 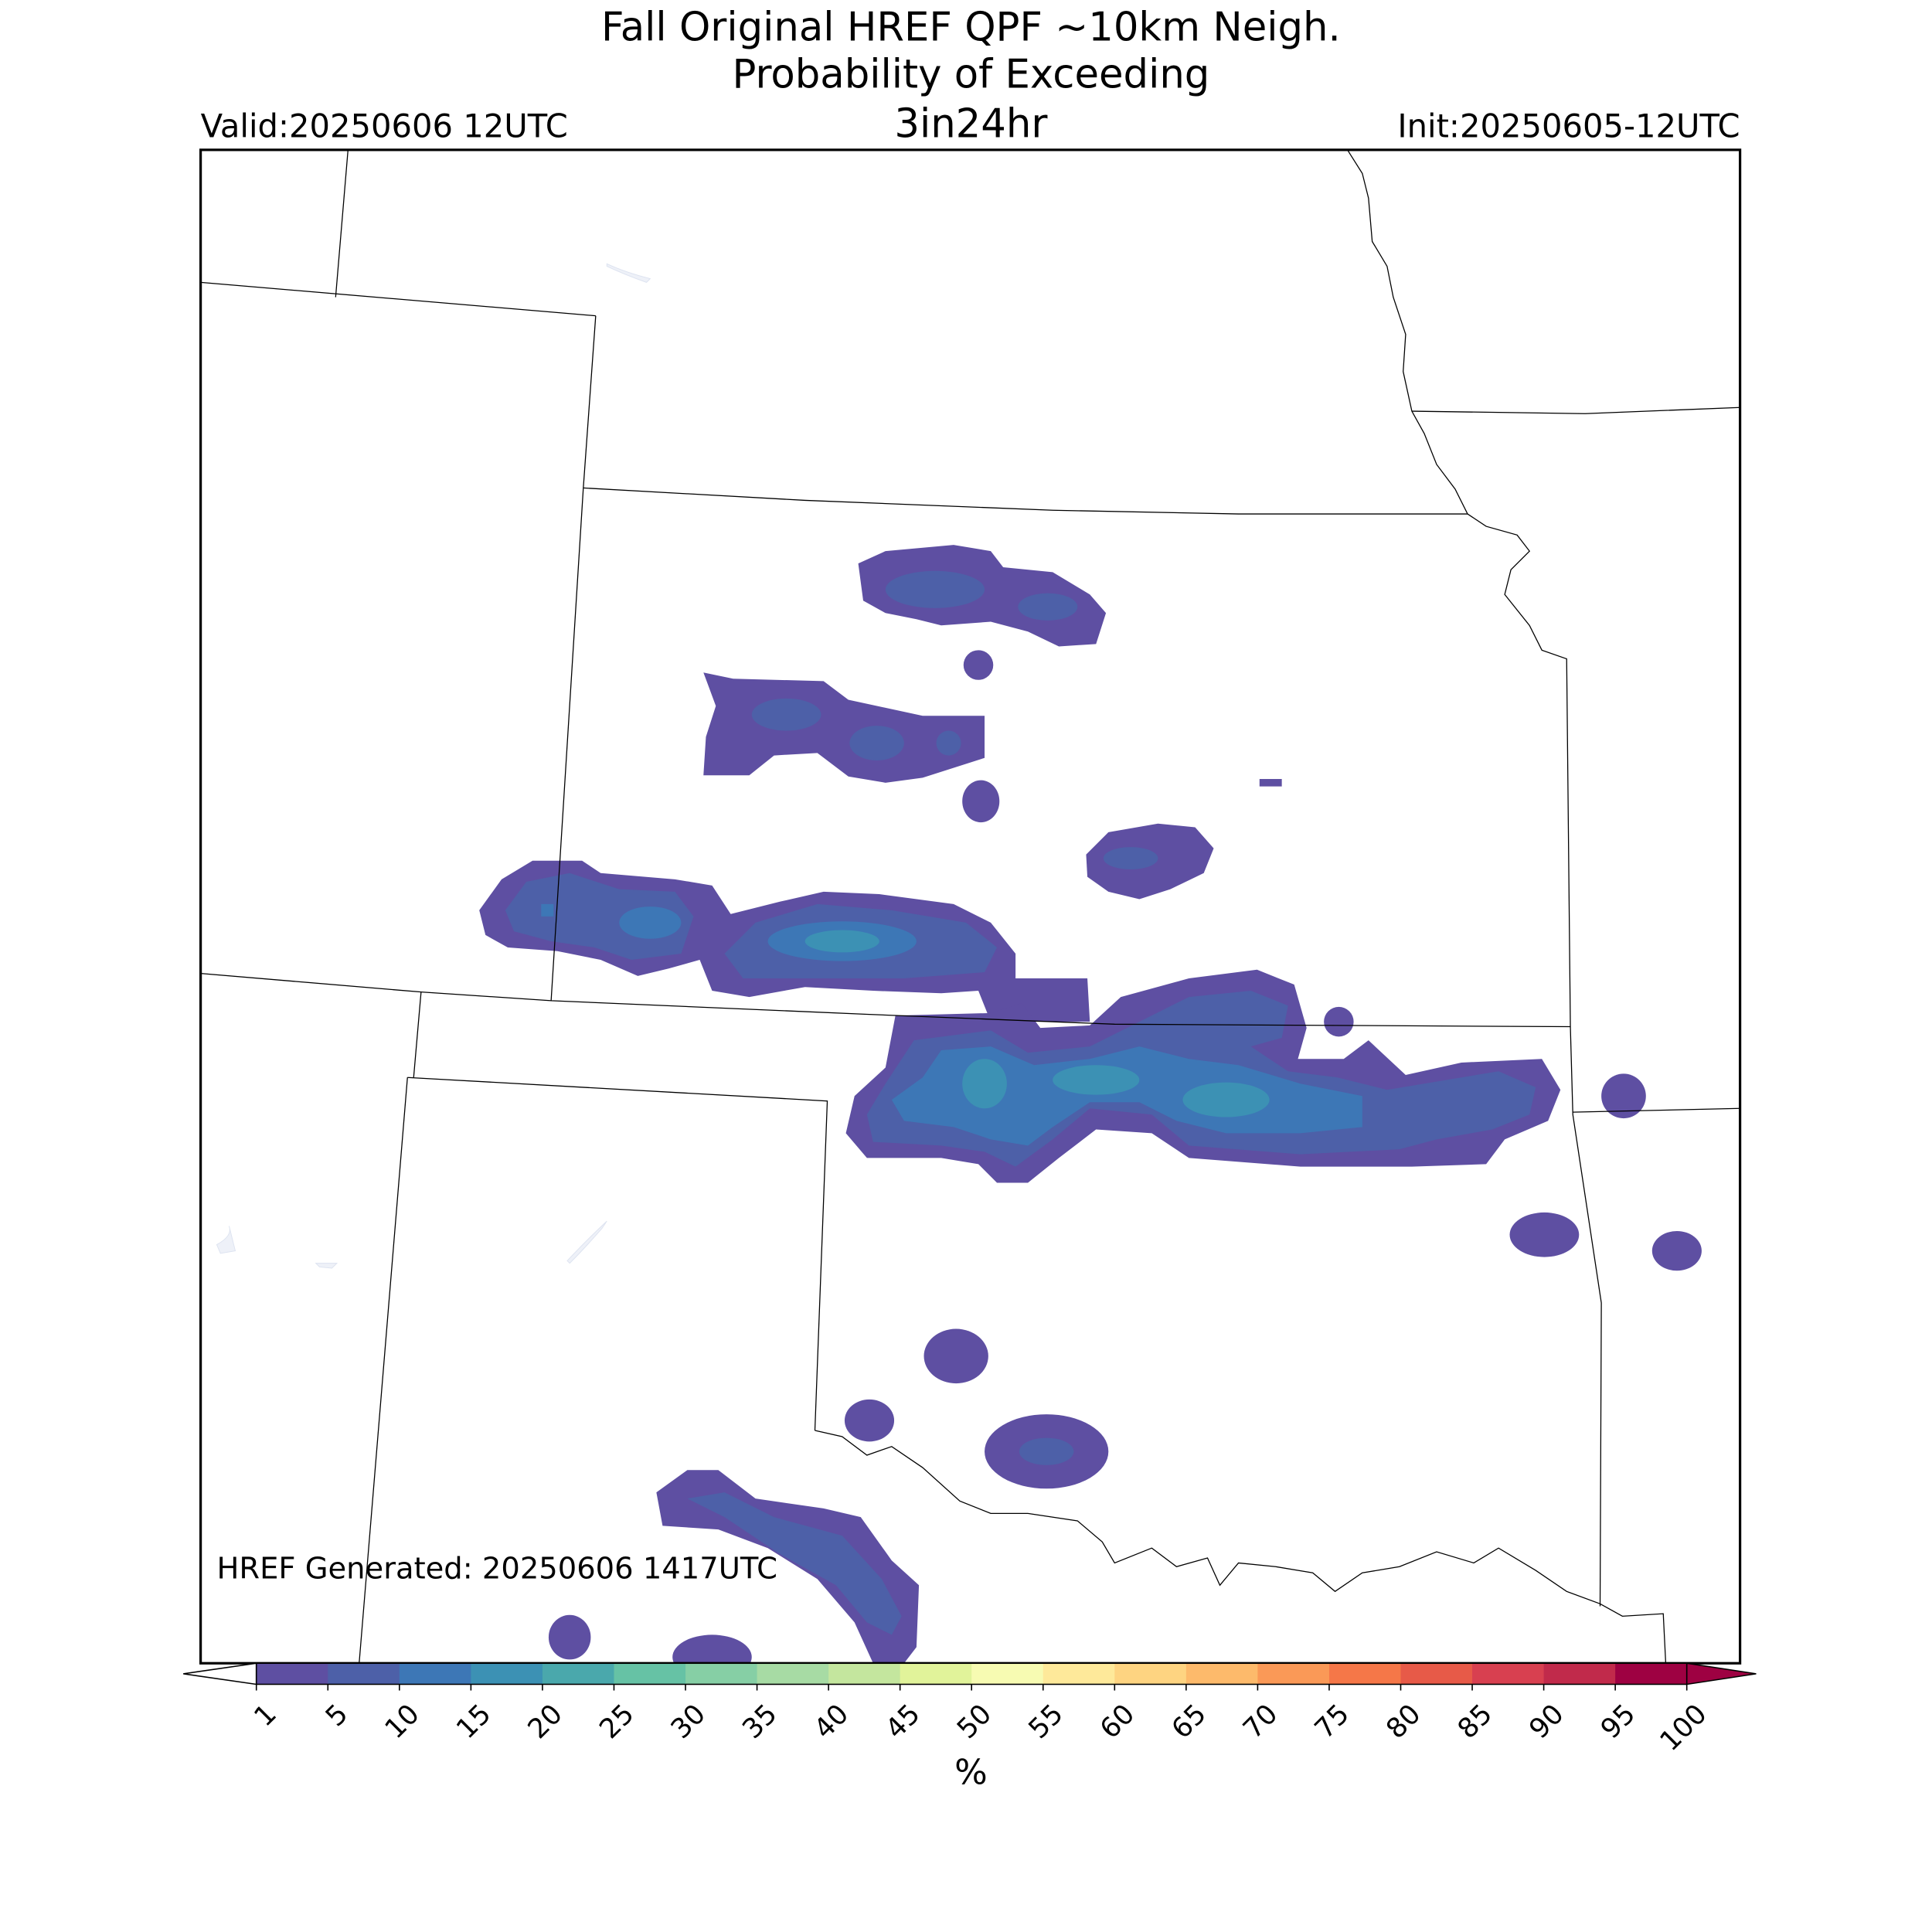 I want to click on colorbar-tick-label: 40, so click(x=832, y=1722).